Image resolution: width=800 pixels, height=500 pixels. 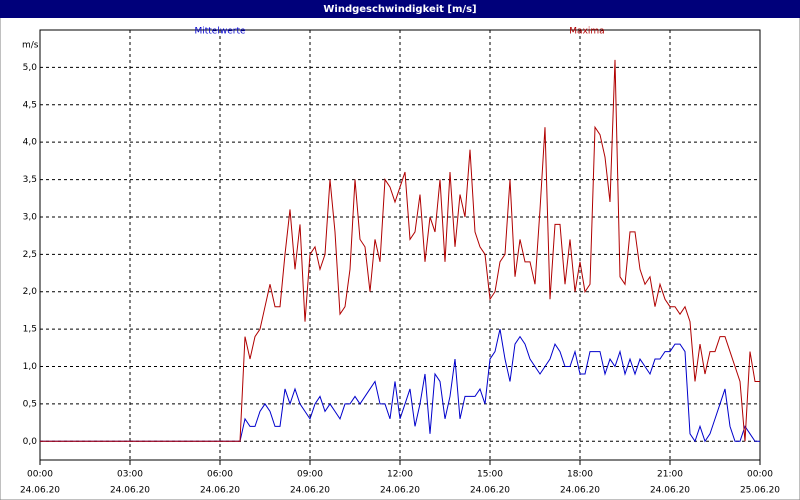 What do you see at coordinates (30, 442) in the screenshot?
I see `y-tick-label: 0,0` at bounding box center [30, 442].